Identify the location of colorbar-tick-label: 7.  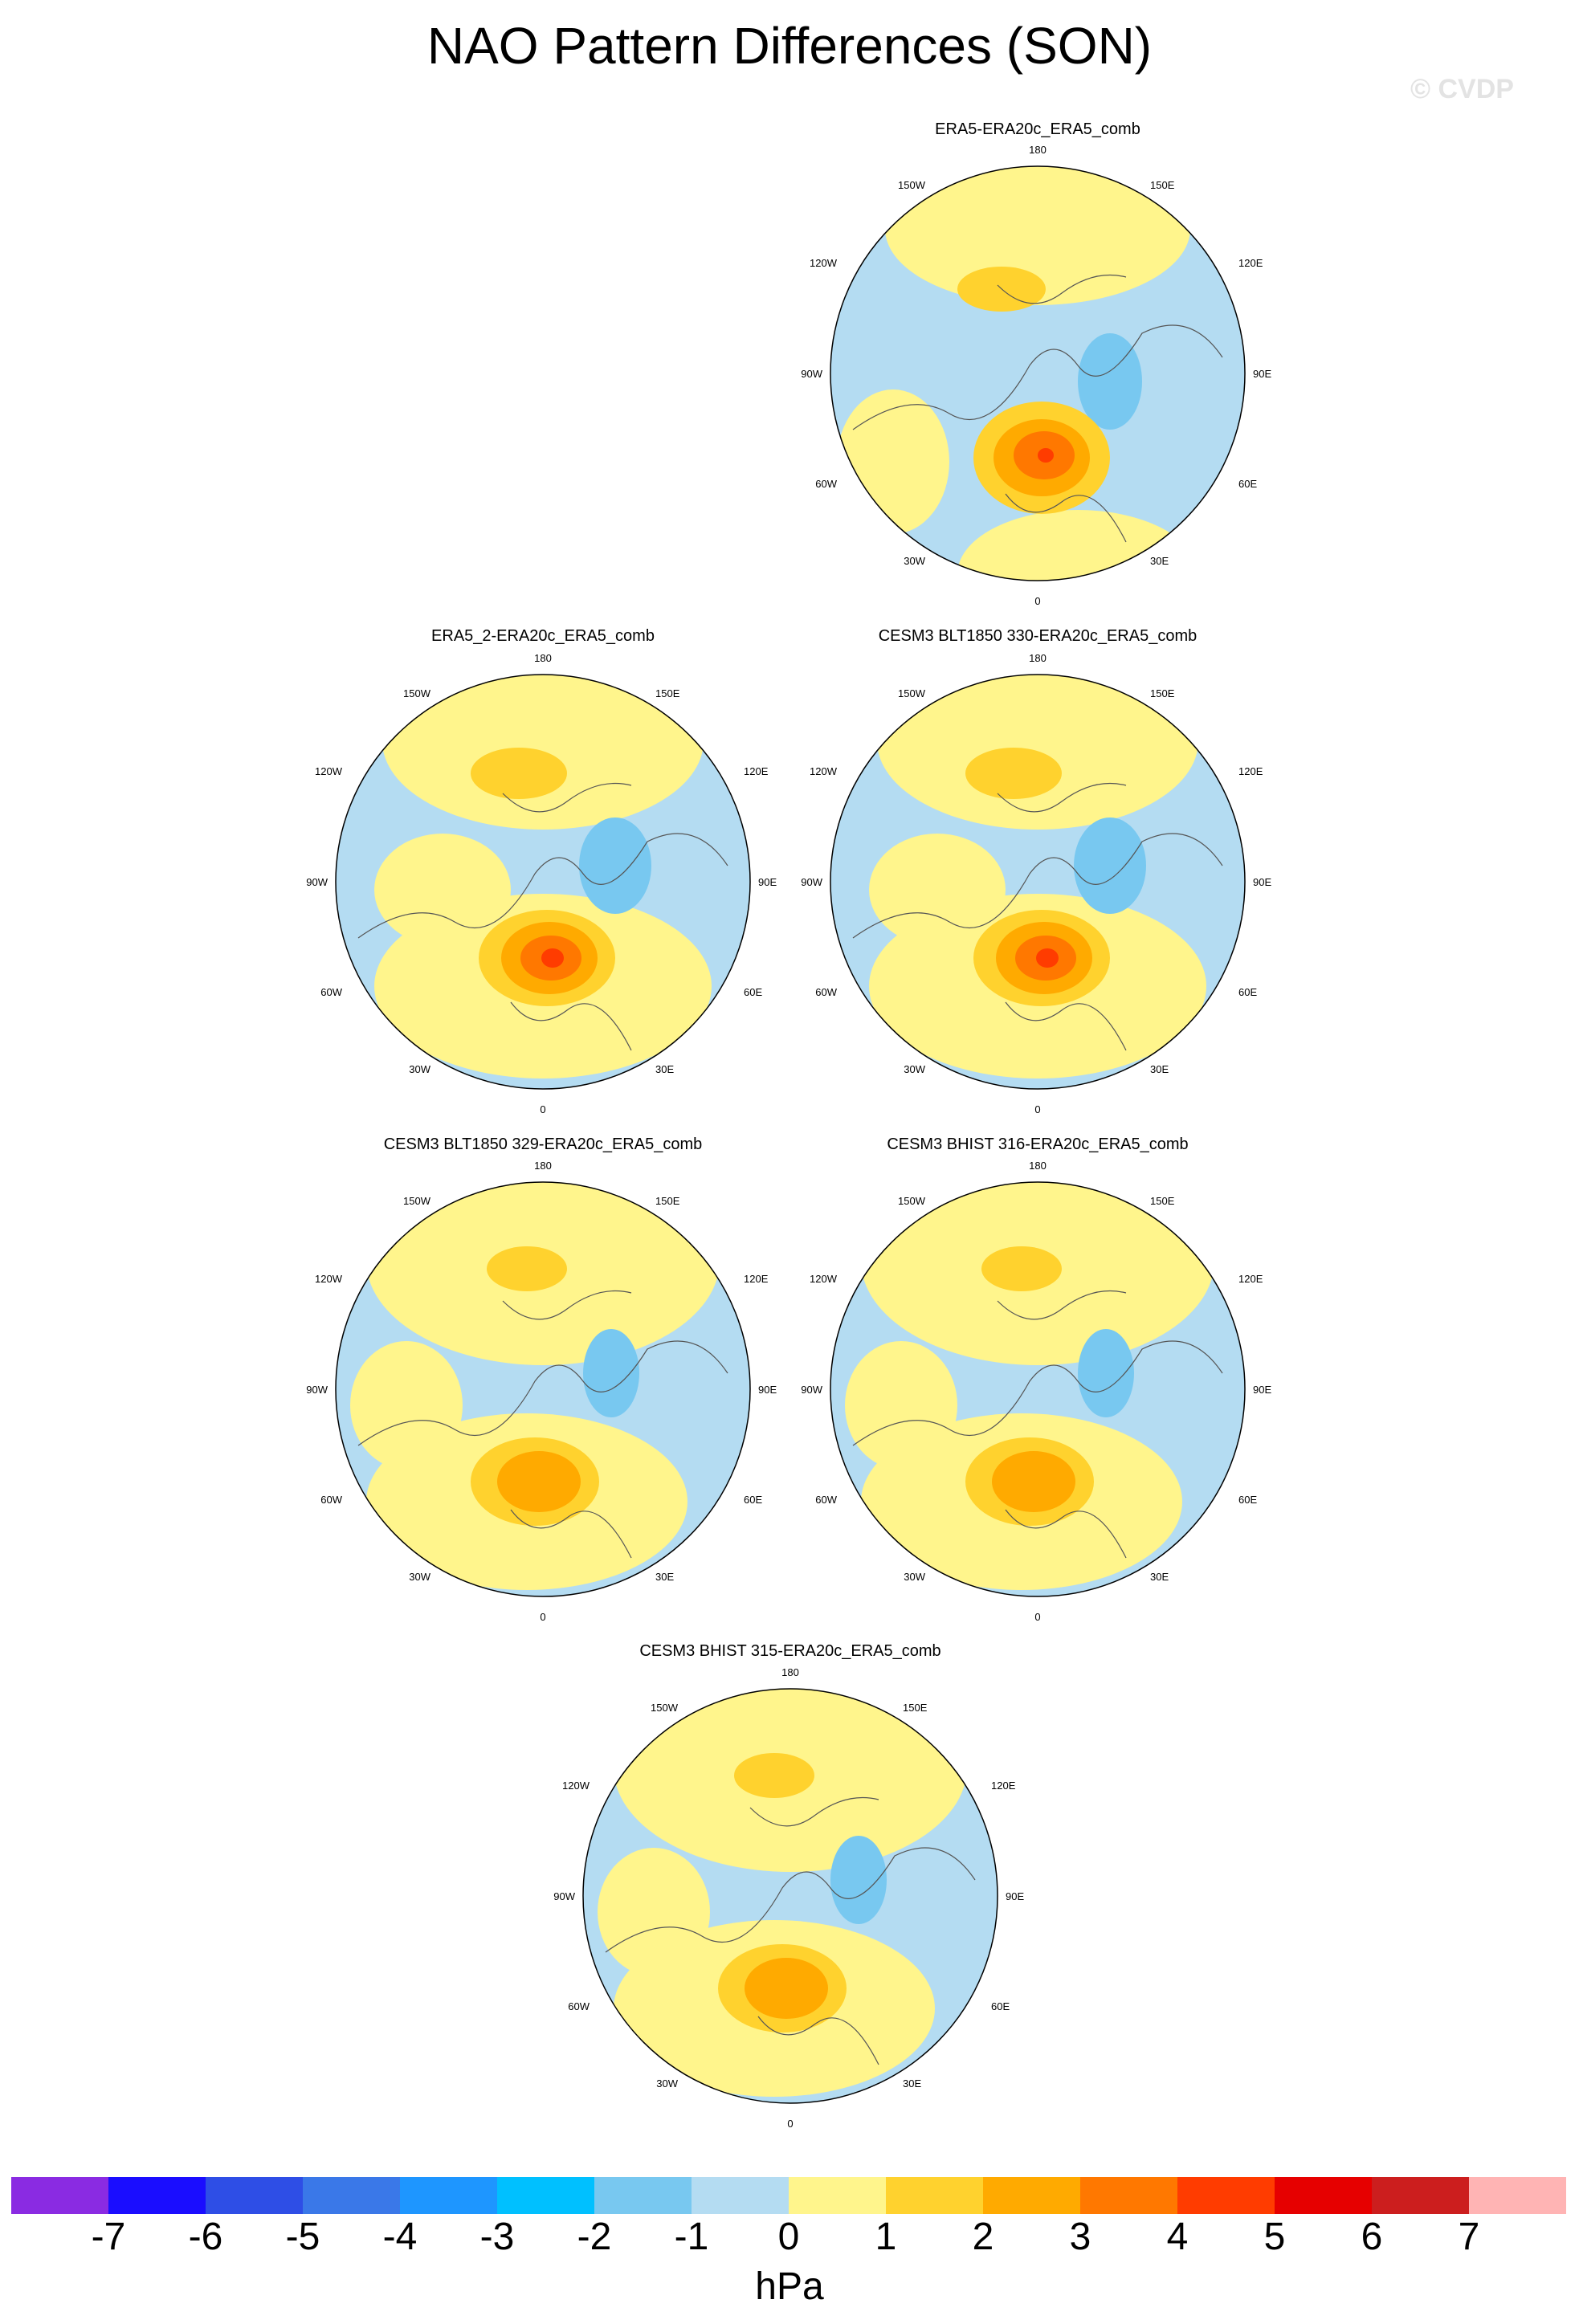
(1469, 2237).